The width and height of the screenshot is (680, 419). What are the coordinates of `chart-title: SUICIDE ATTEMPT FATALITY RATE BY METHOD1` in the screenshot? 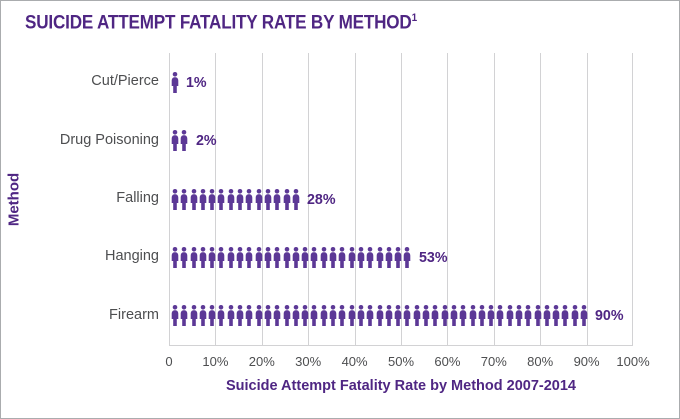 It's located at (221, 23).